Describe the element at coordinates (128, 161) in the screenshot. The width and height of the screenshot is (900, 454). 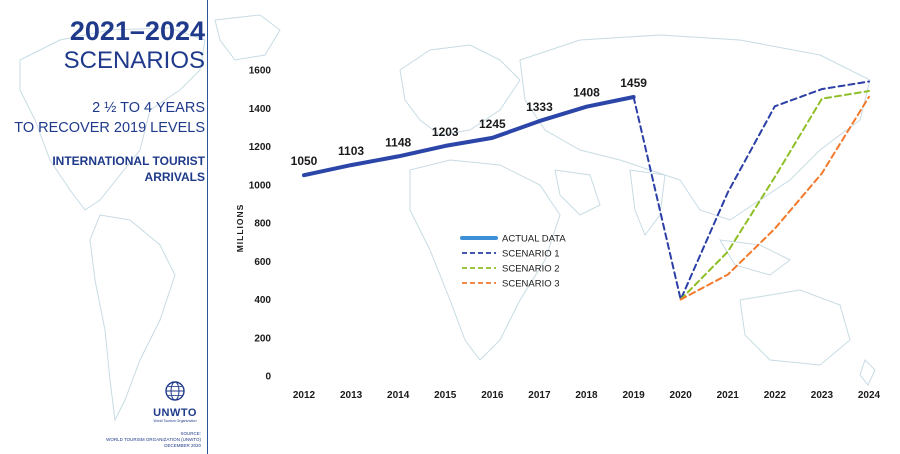
I see `metric-label-line1: INTERNATIONAL TOURIST` at that location.